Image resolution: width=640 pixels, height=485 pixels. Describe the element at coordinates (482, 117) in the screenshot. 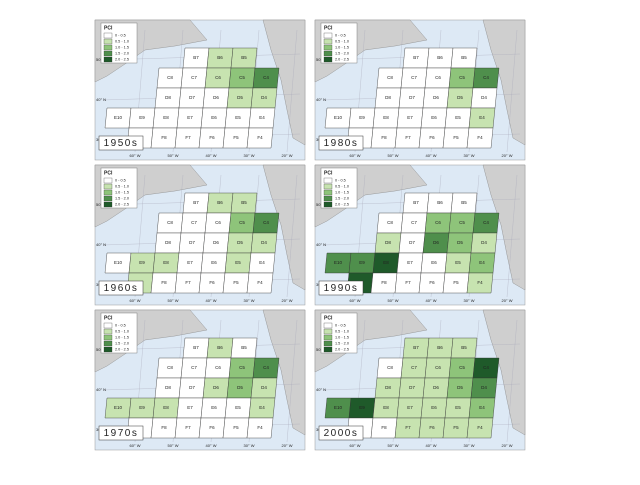

I see `cell-label: E4` at that location.